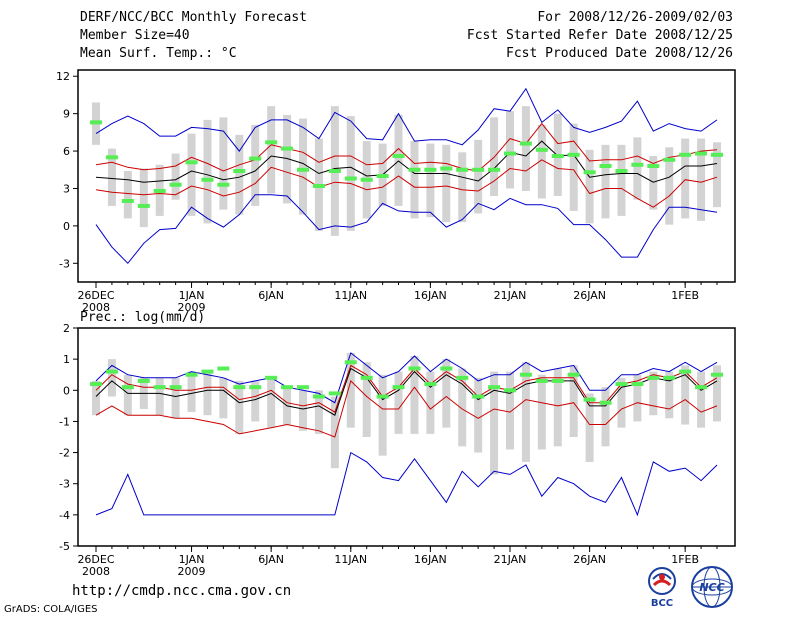  Describe the element at coordinates (193, 17) in the screenshot. I see `chart-title: DERF/NCC/BCC Monthly Forecast` at that location.